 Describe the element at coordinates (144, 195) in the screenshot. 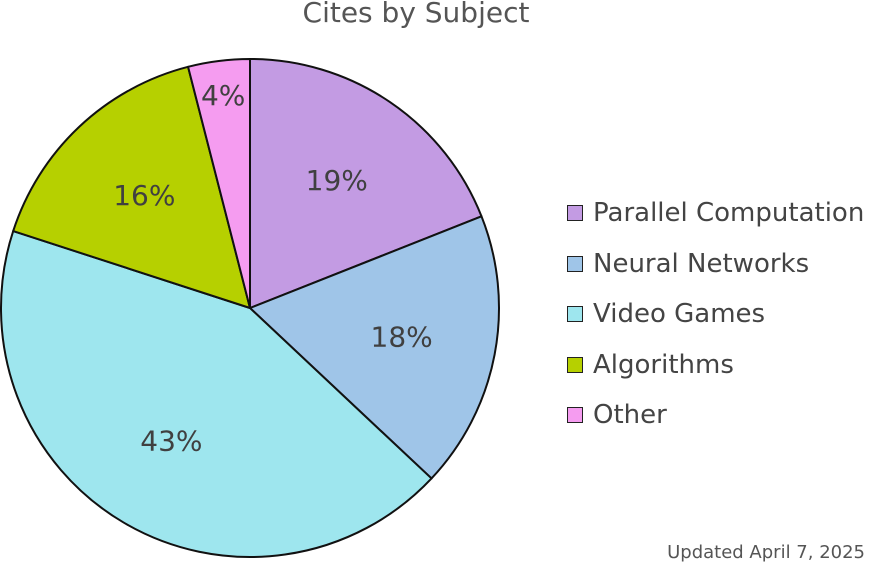

I see `slice-data-label: 16%` at that location.